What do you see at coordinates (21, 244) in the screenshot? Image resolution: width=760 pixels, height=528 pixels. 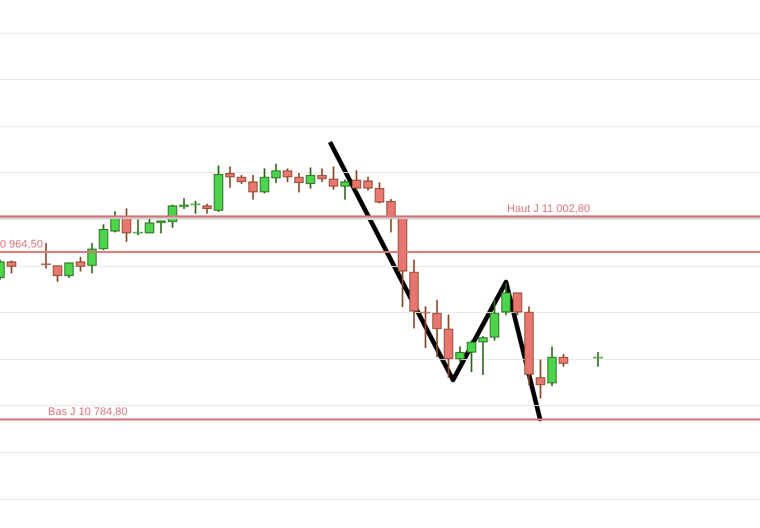 I see `annotation: 0 964,50` at bounding box center [21, 244].